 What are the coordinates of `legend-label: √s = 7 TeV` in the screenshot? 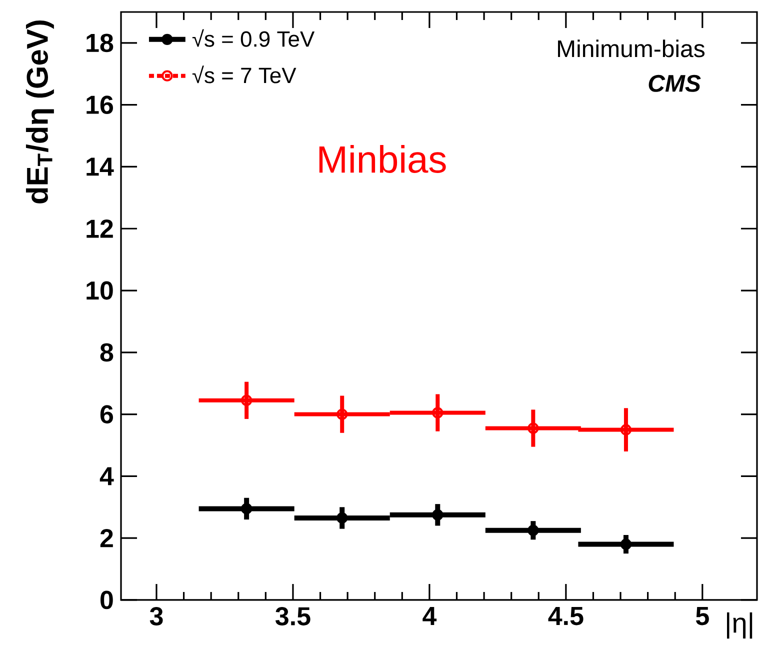 It's located at (244, 75).